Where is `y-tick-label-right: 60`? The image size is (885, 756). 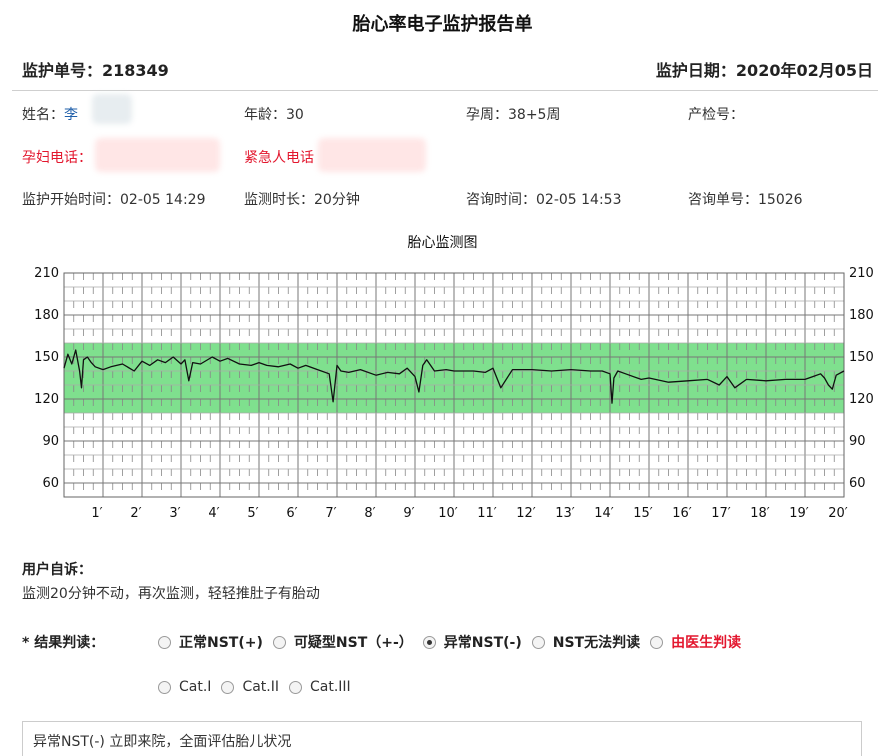 y-tick-label-right: 60 is located at coordinates (857, 483).